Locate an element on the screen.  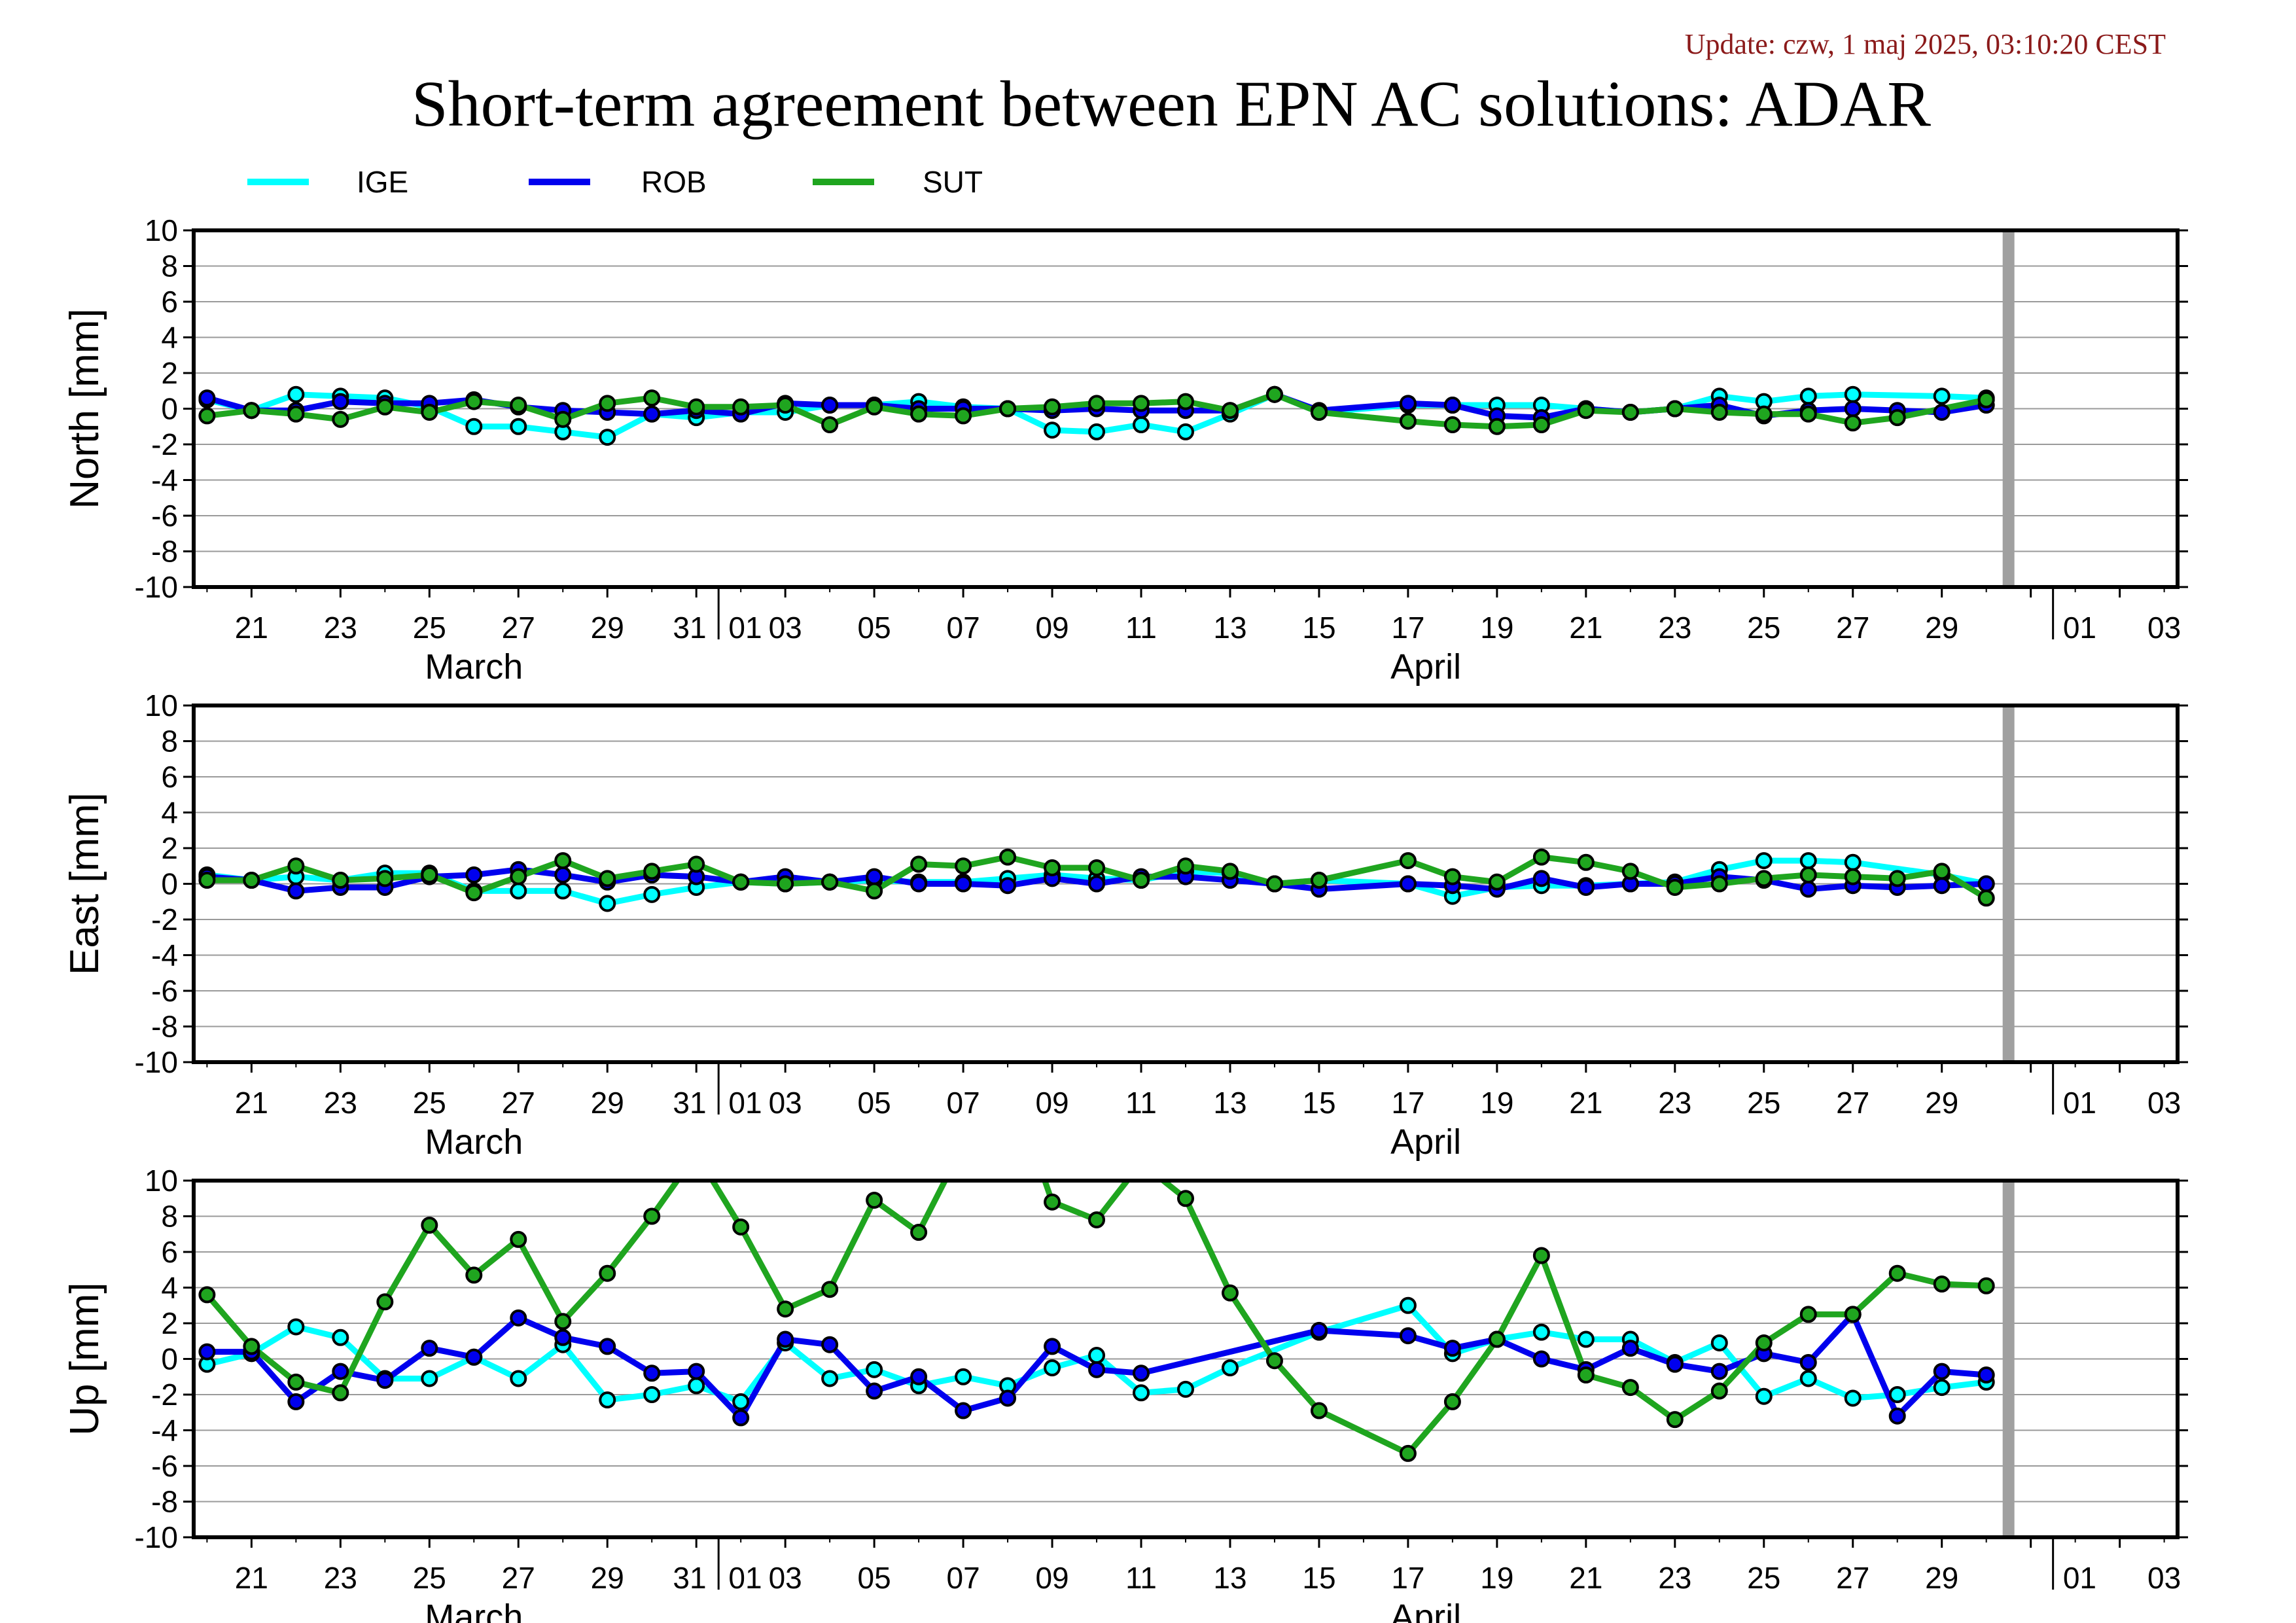
y-tick-label: 0 is located at coordinates (169, 409).